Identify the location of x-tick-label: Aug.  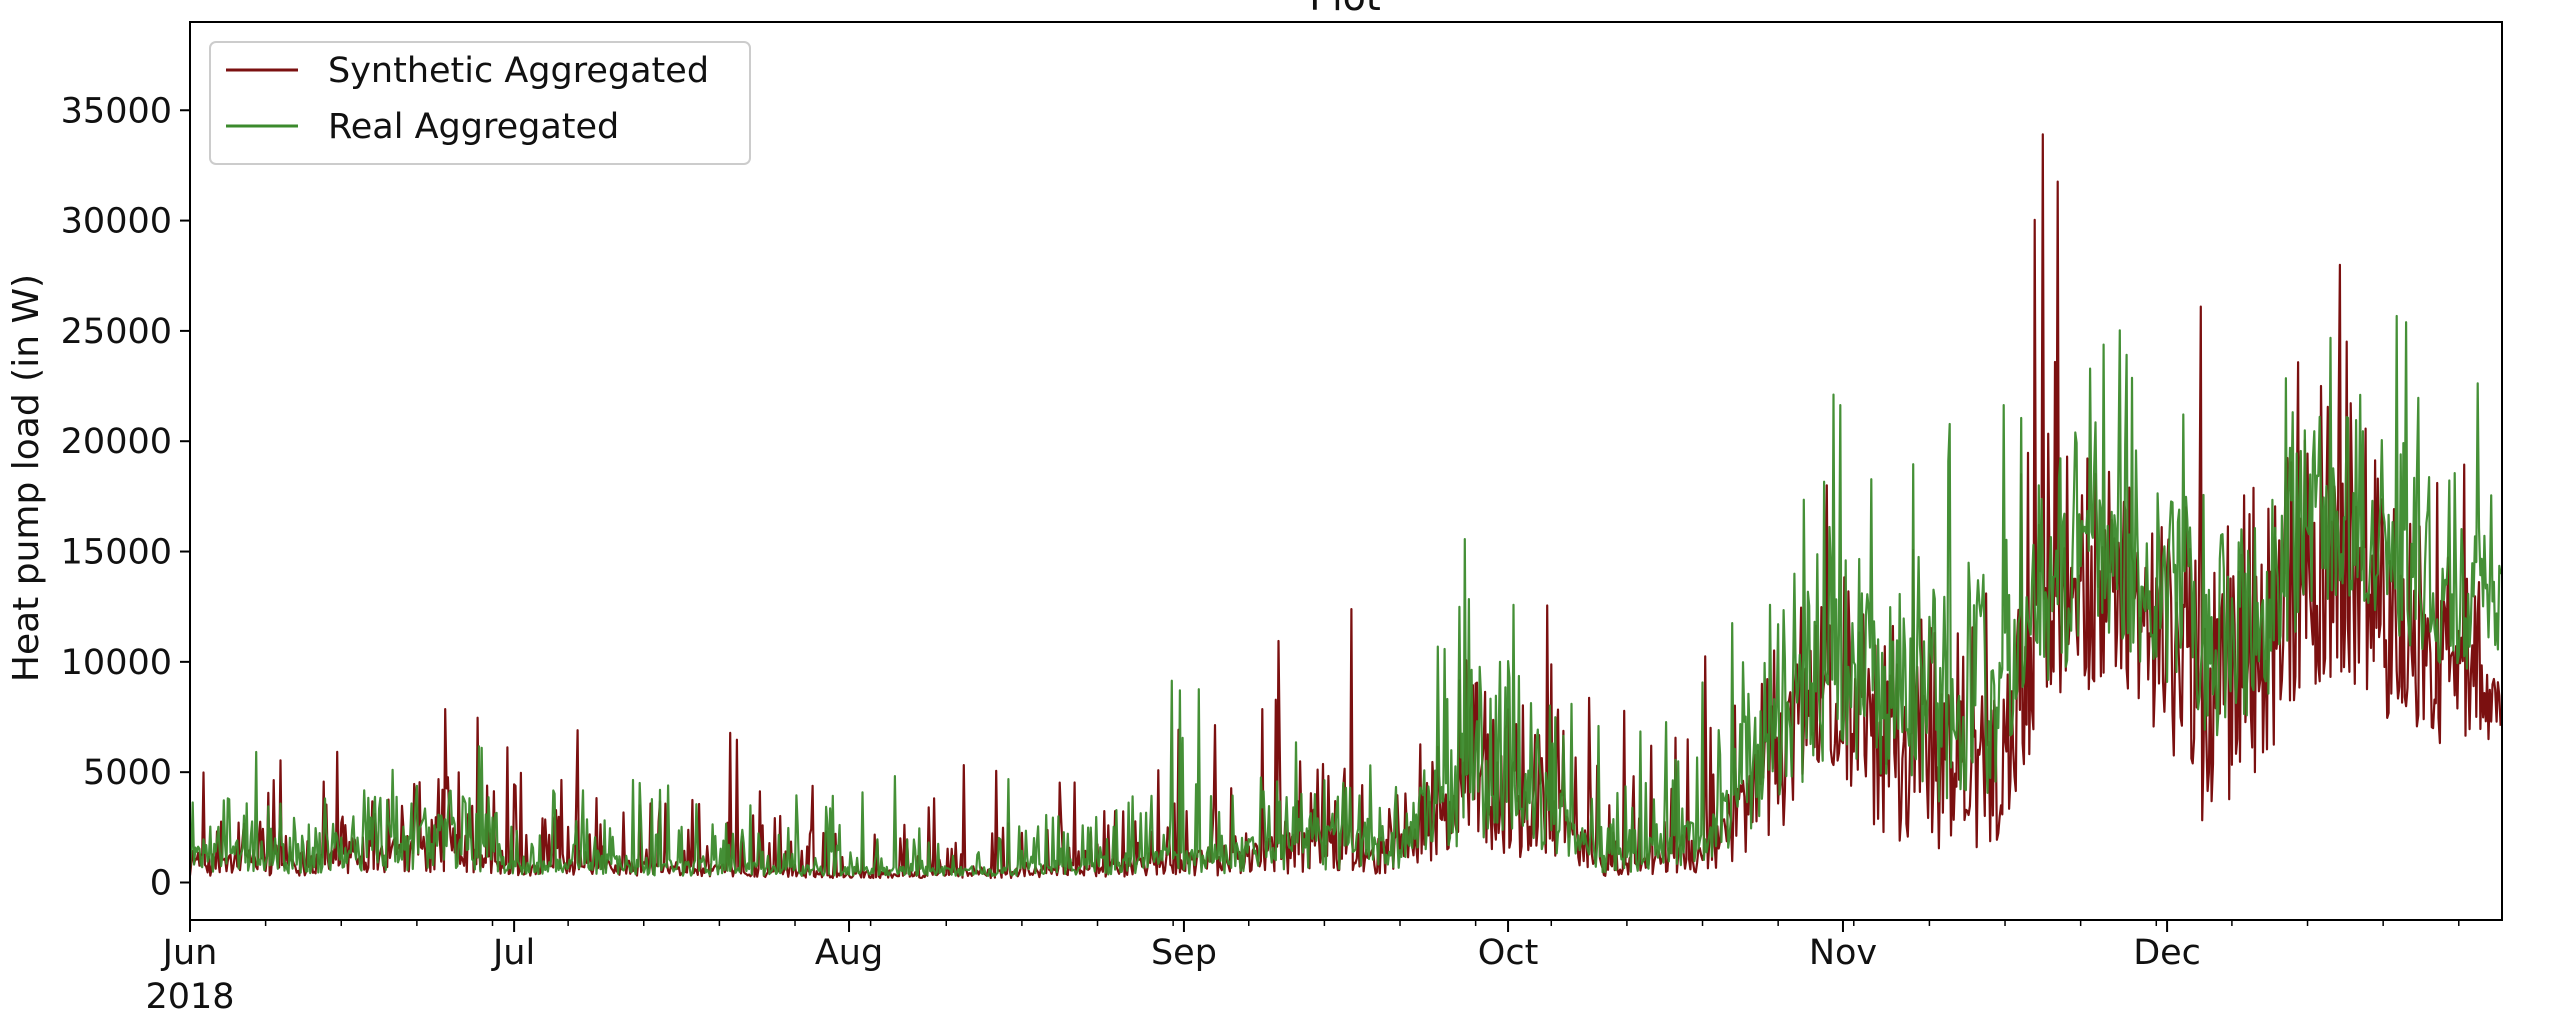
(849, 953).